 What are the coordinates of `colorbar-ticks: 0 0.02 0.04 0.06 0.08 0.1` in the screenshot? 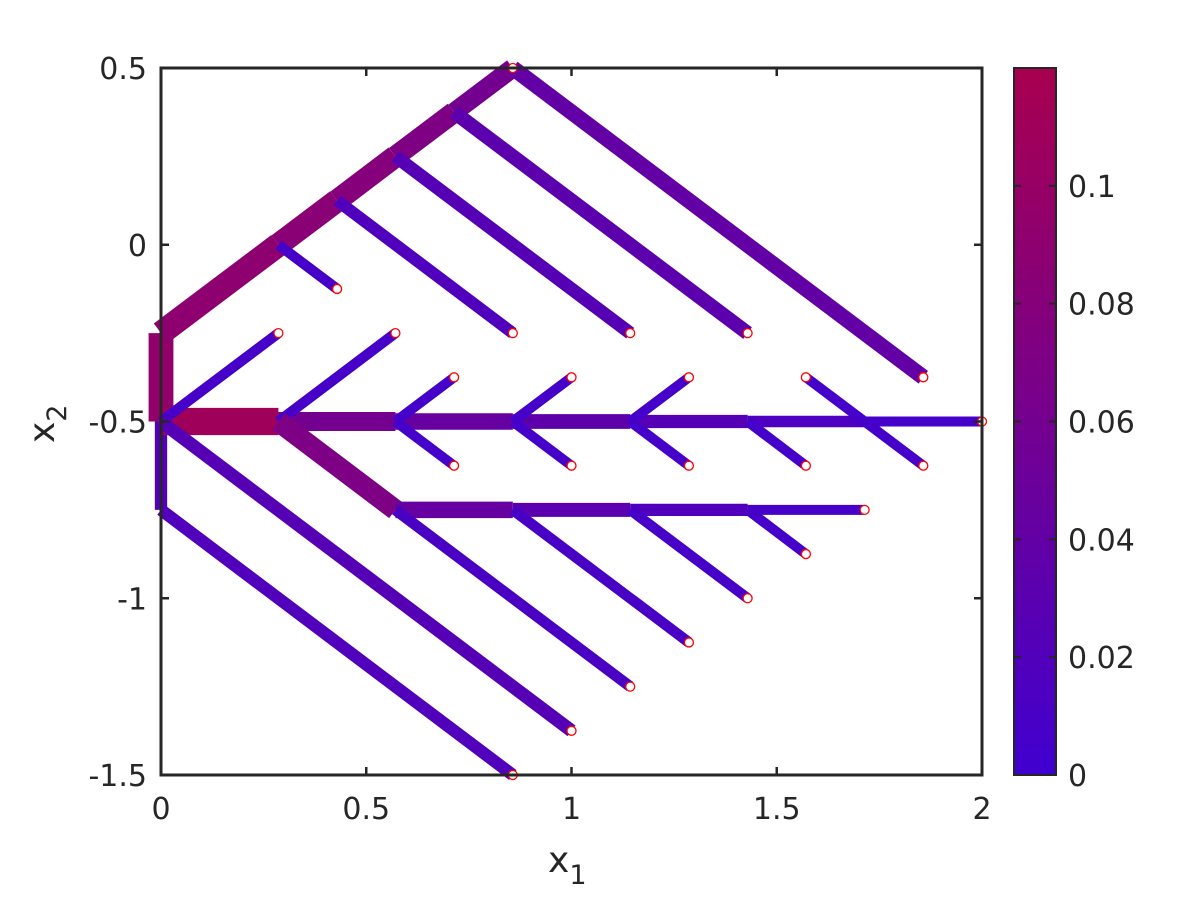 It's located at (1074, 482).